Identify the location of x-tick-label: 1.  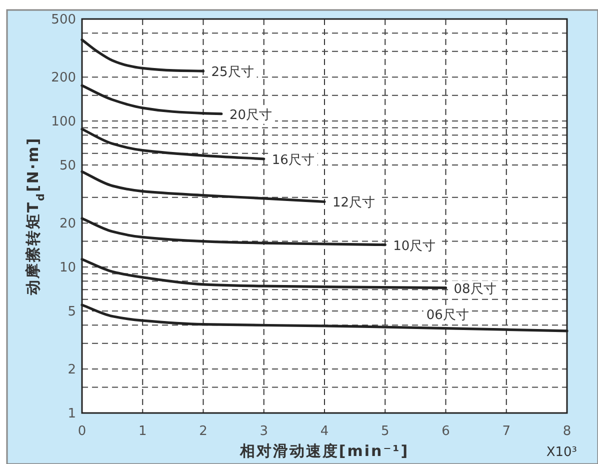
(142, 431).